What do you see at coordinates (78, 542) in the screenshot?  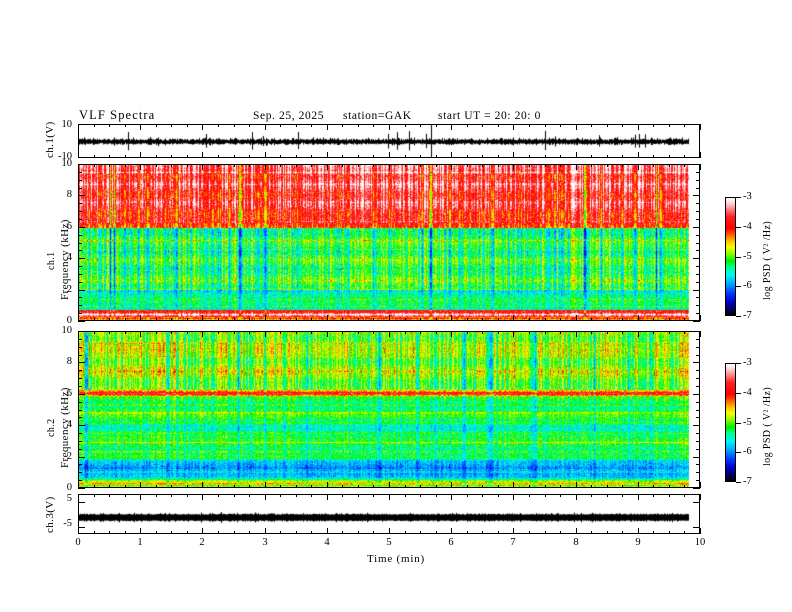 I see `x-axis-tick-label: 0` at bounding box center [78, 542].